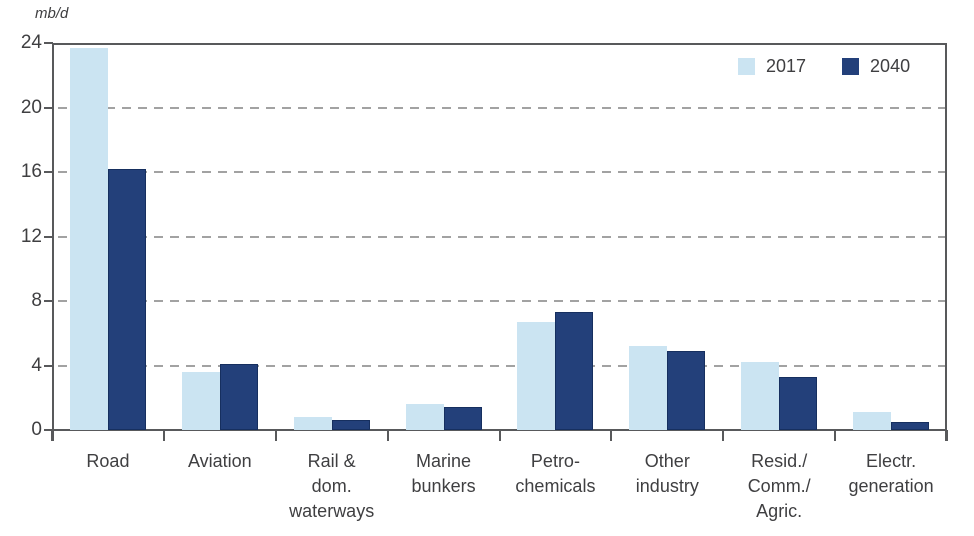  Describe the element at coordinates (686, 390) in the screenshot. I see `bar-other-industry-2040` at that location.